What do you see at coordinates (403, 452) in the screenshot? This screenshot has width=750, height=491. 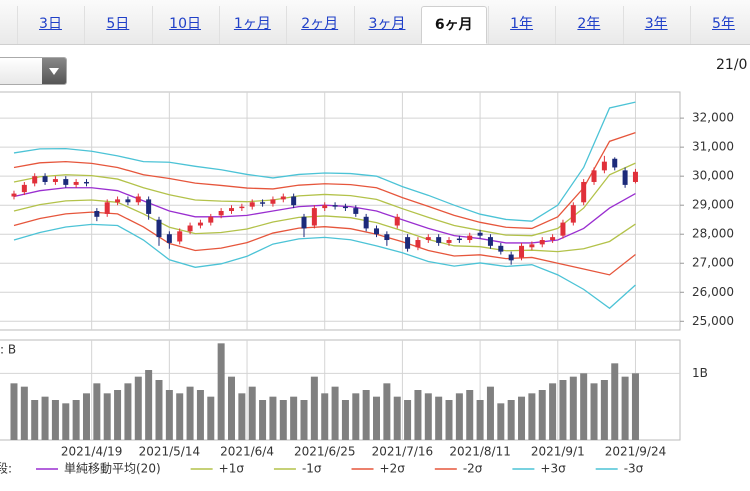 I see `x-tick-label: 2021/7/16` at bounding box center [403, 452].